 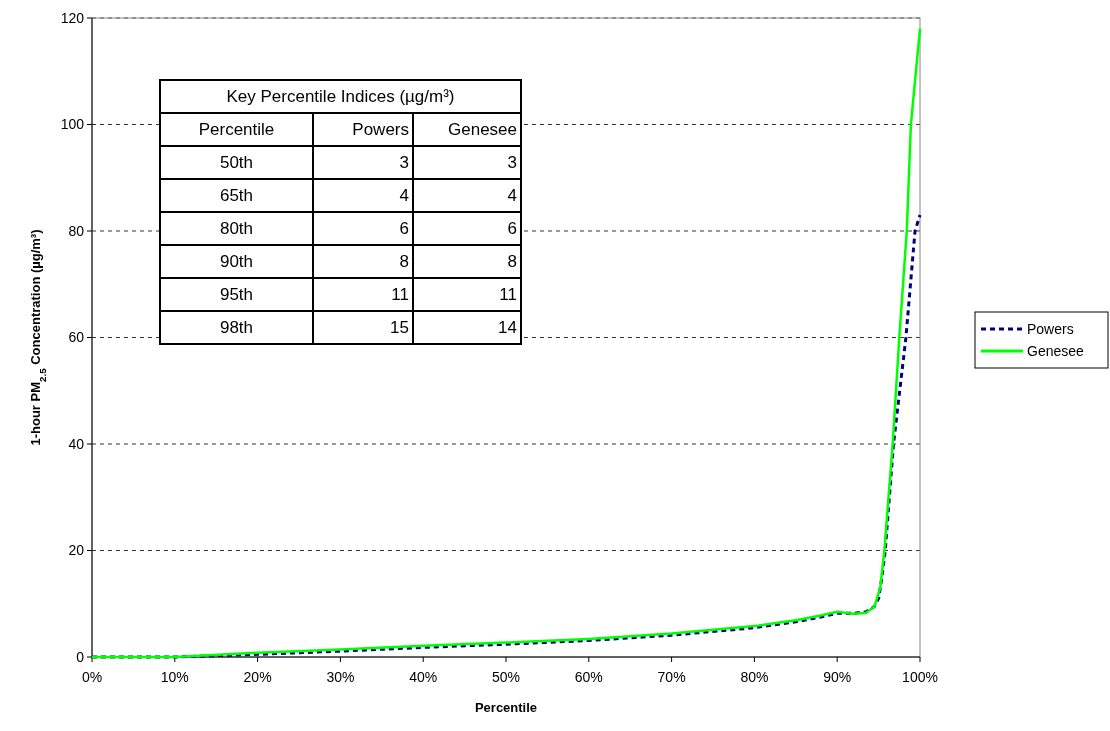 I want to click on annotation: 80th, so click(x=236, y=229).